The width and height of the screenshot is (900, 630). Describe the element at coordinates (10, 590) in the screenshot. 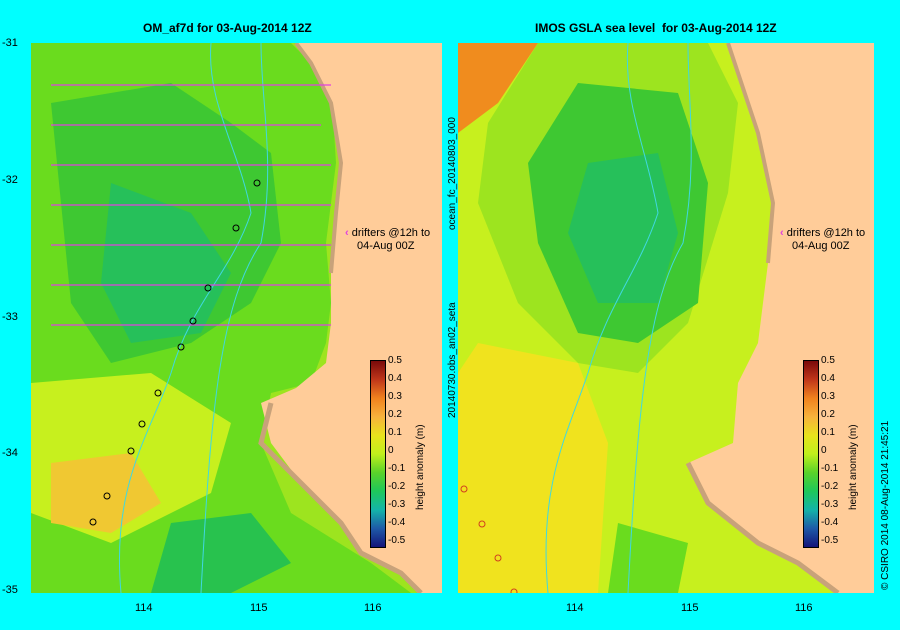

I see `ytick-5: -35` at that location.